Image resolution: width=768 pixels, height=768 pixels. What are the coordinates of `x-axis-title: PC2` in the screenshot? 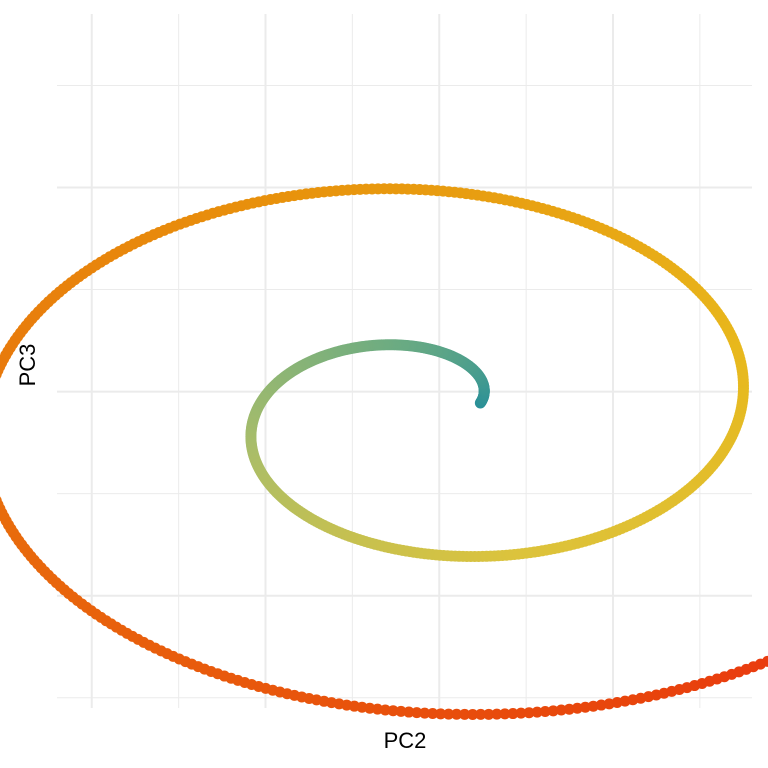 It's located at (405, 740).